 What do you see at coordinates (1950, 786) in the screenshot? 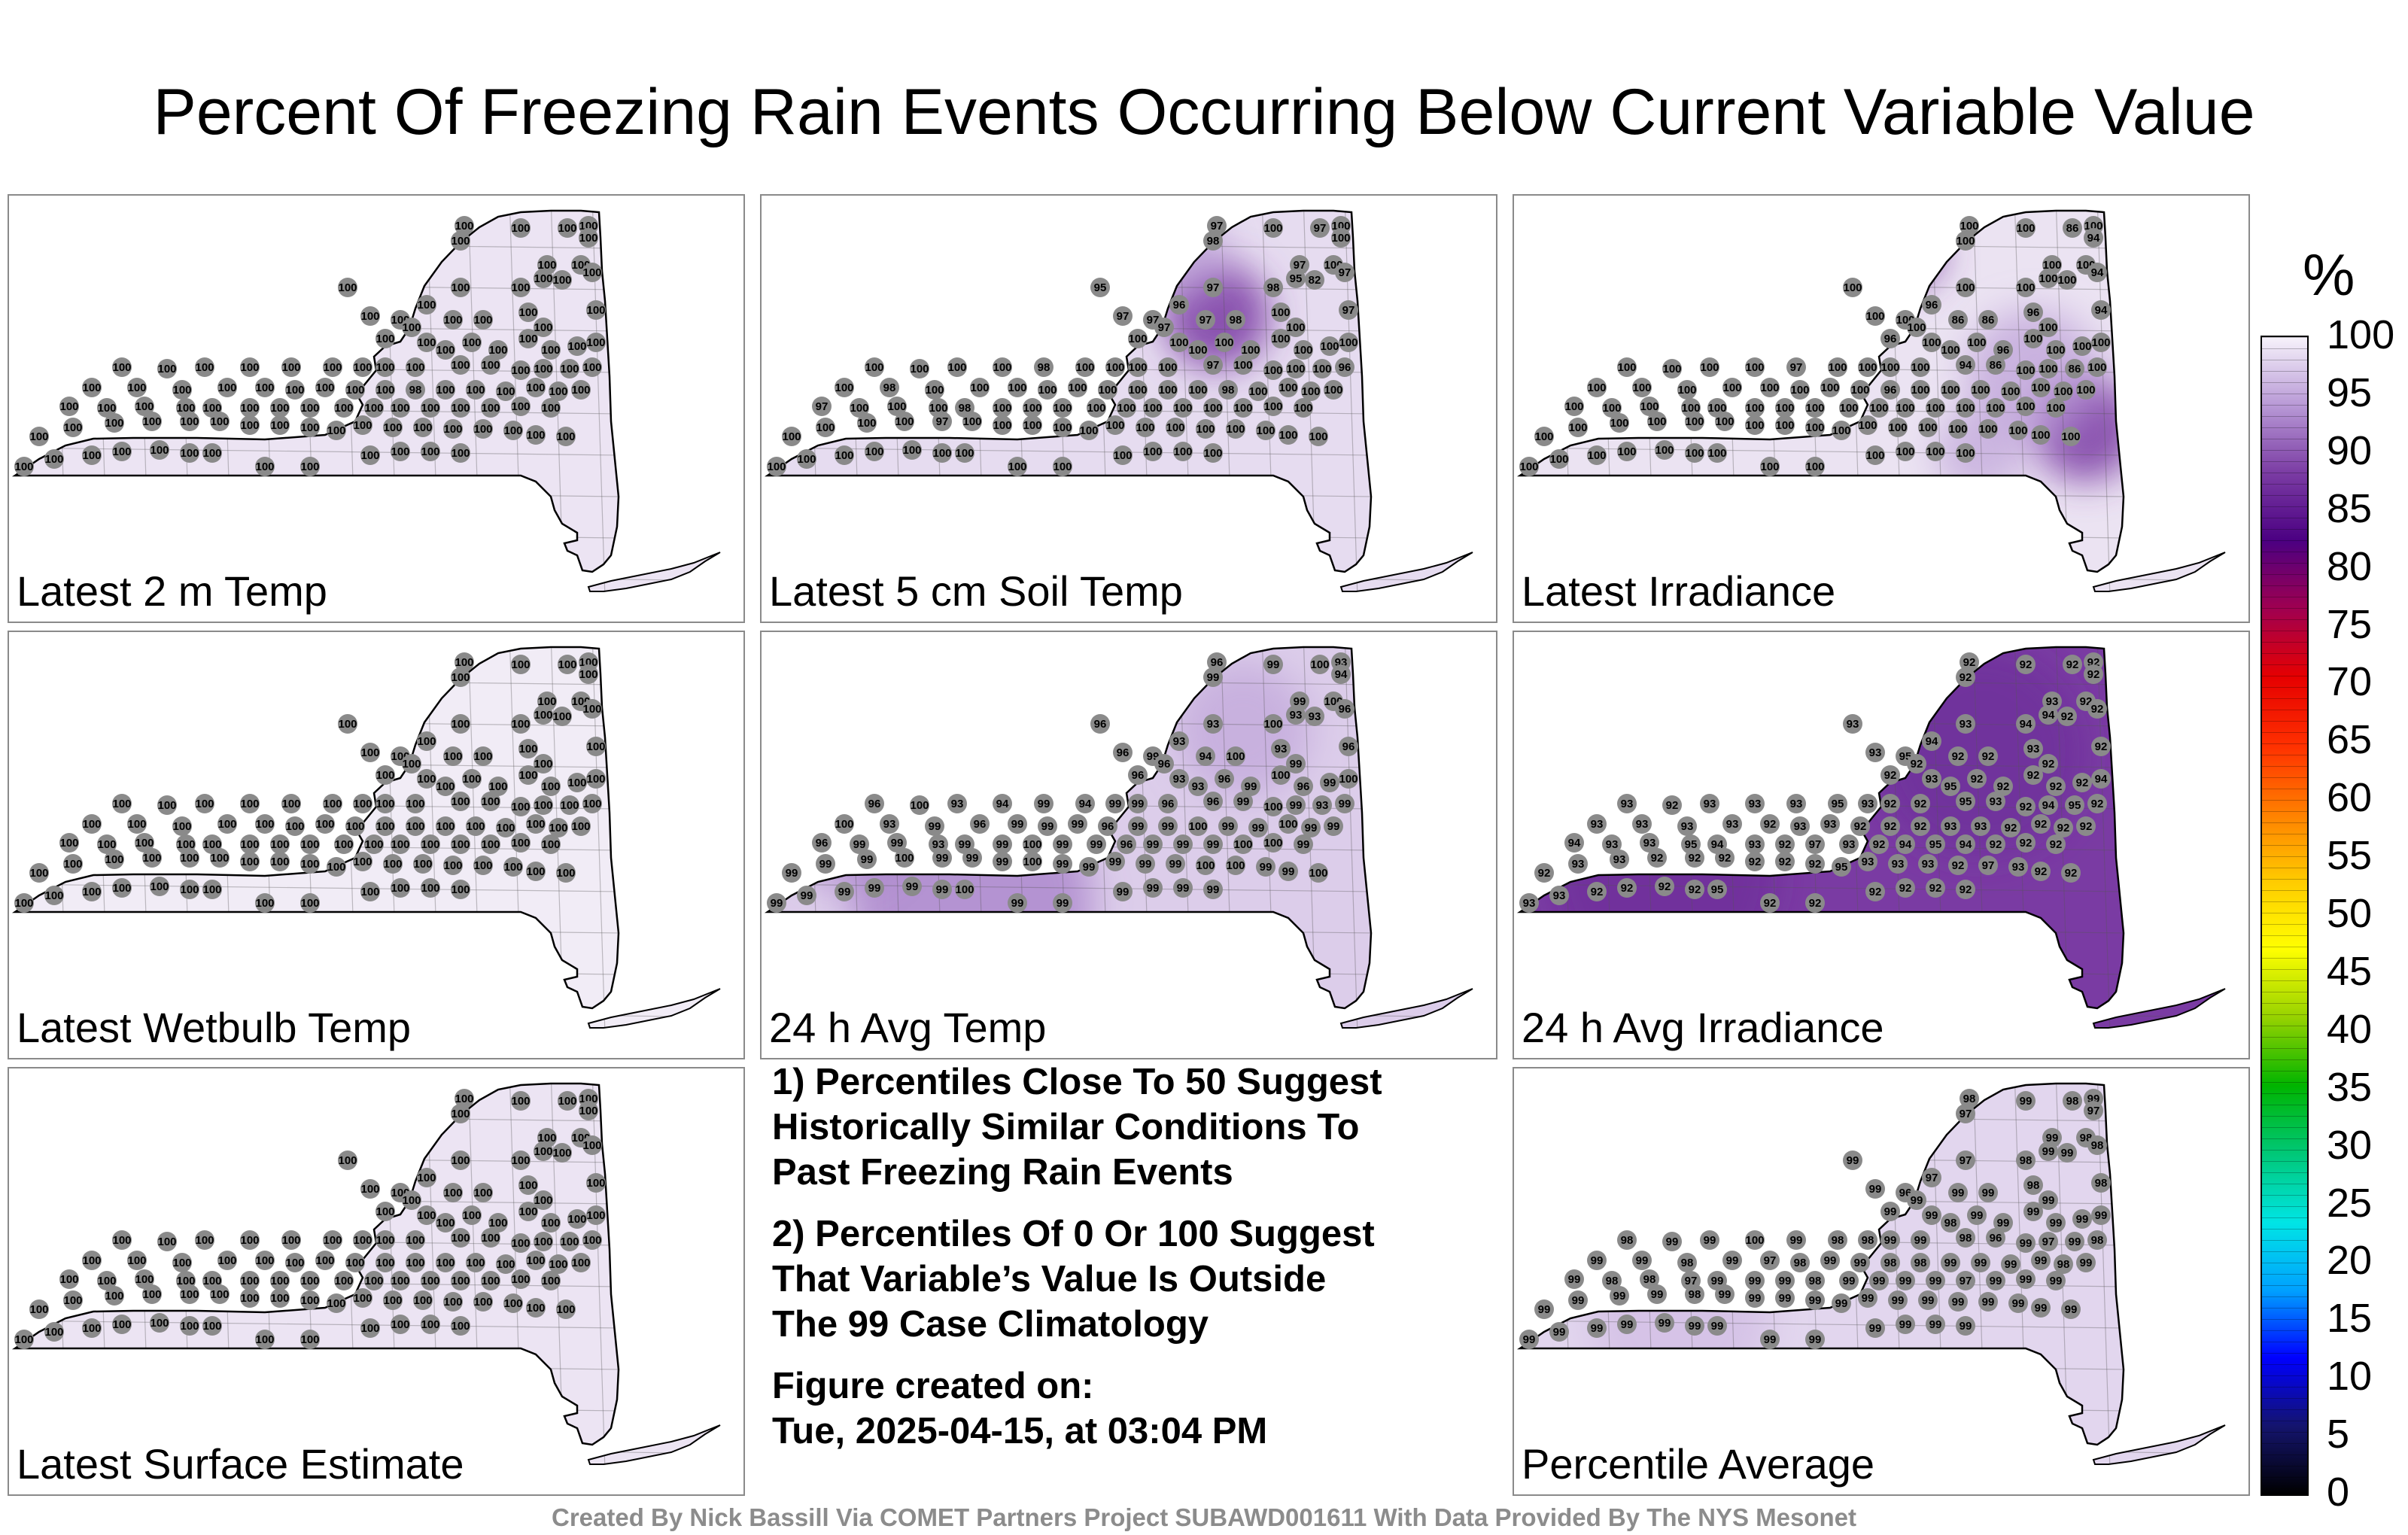
I see `station-marker: 95` at bounding box center [1950, 786].